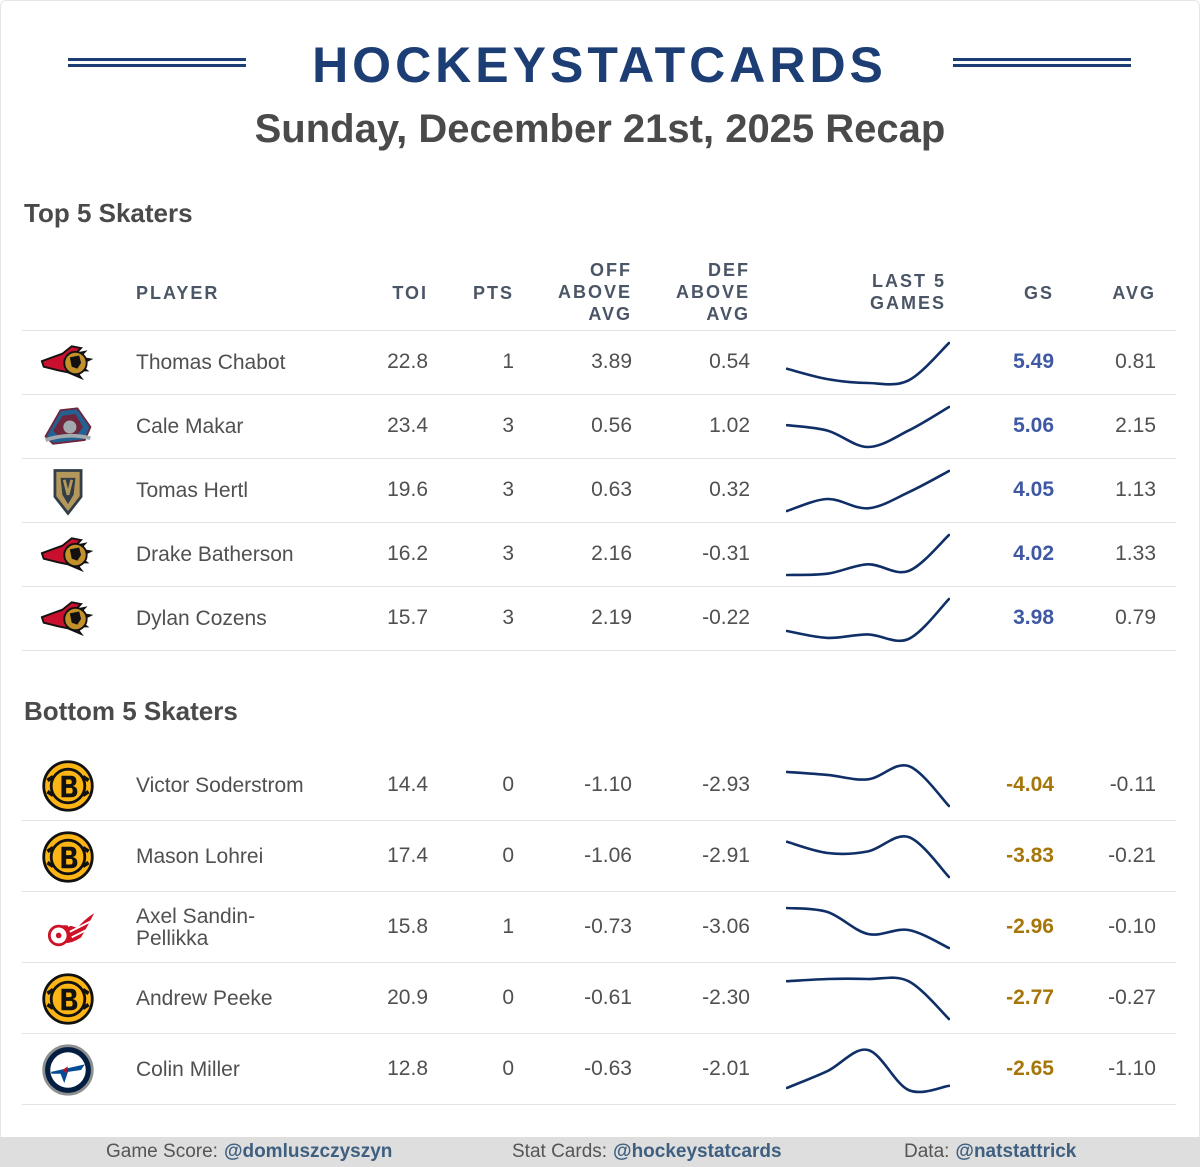 This screenshot has width=1200, height=1167. Describe the element at coordinates (308, 1151) in the screenshot. I see `footer-handle: @domluszczyszyn` at that location.